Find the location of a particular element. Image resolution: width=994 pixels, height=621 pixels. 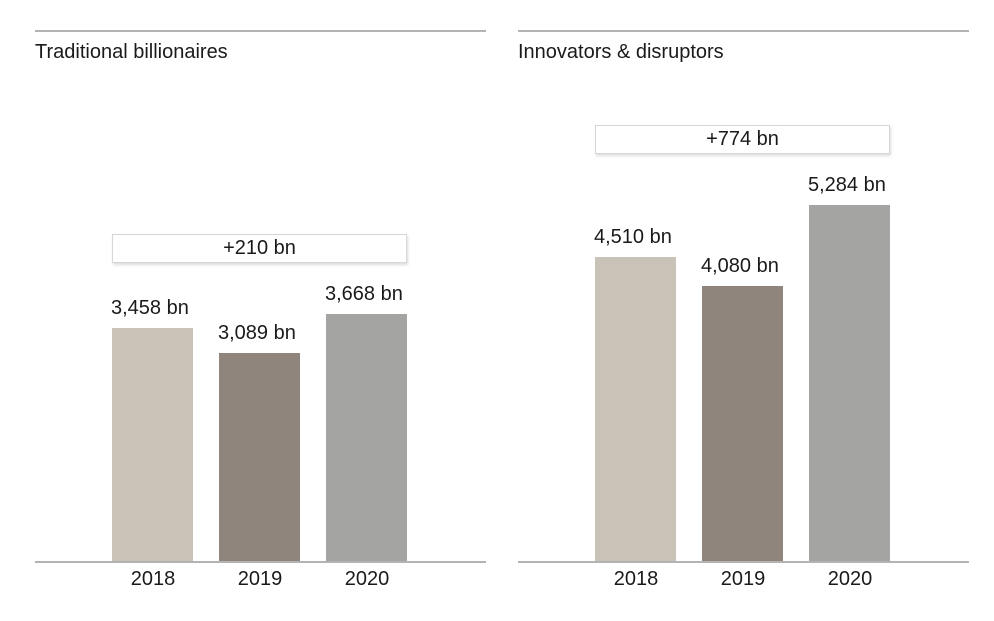

wealth-change-annotation: +774 bn is located at coordinates (742, 139).